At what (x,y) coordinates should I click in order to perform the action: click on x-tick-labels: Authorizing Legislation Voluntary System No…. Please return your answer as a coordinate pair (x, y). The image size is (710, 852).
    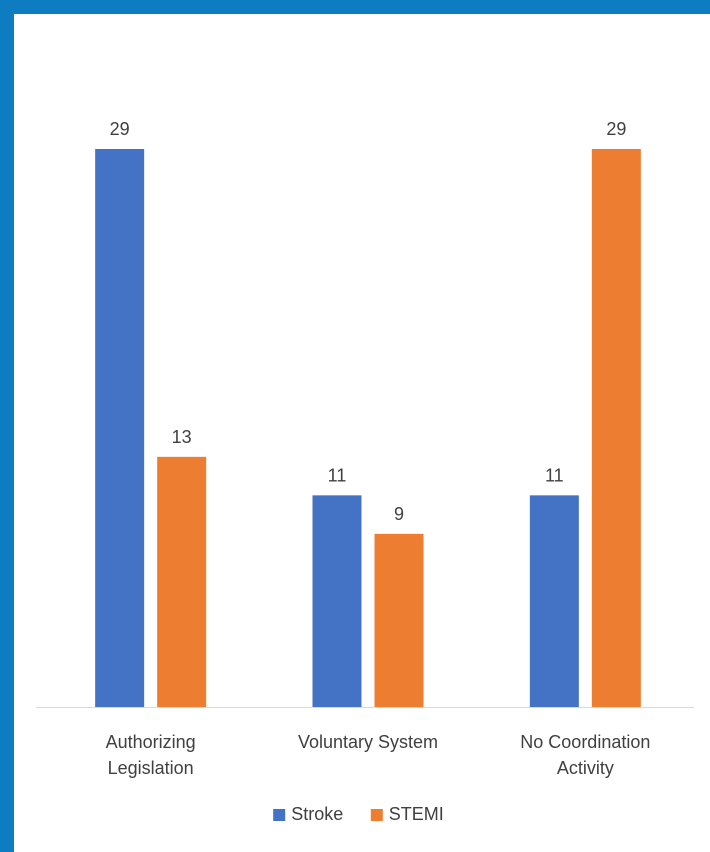
    Looking at the image, I should click on (378, 755).